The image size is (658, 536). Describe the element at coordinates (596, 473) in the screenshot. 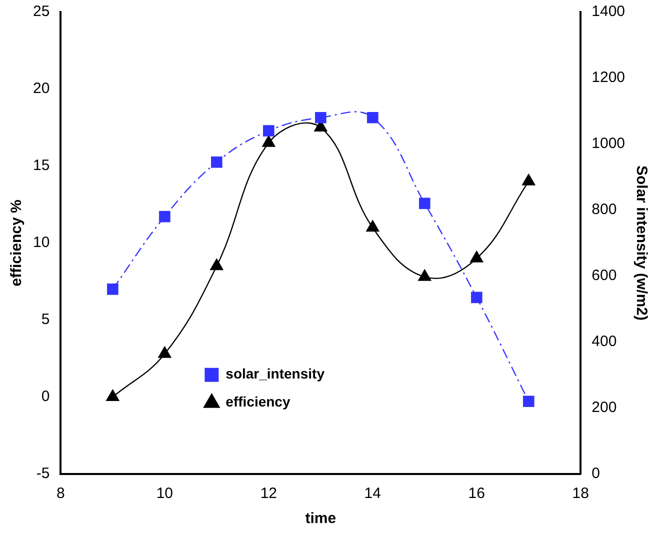

I see `y2-tick-label: 0` at that location.